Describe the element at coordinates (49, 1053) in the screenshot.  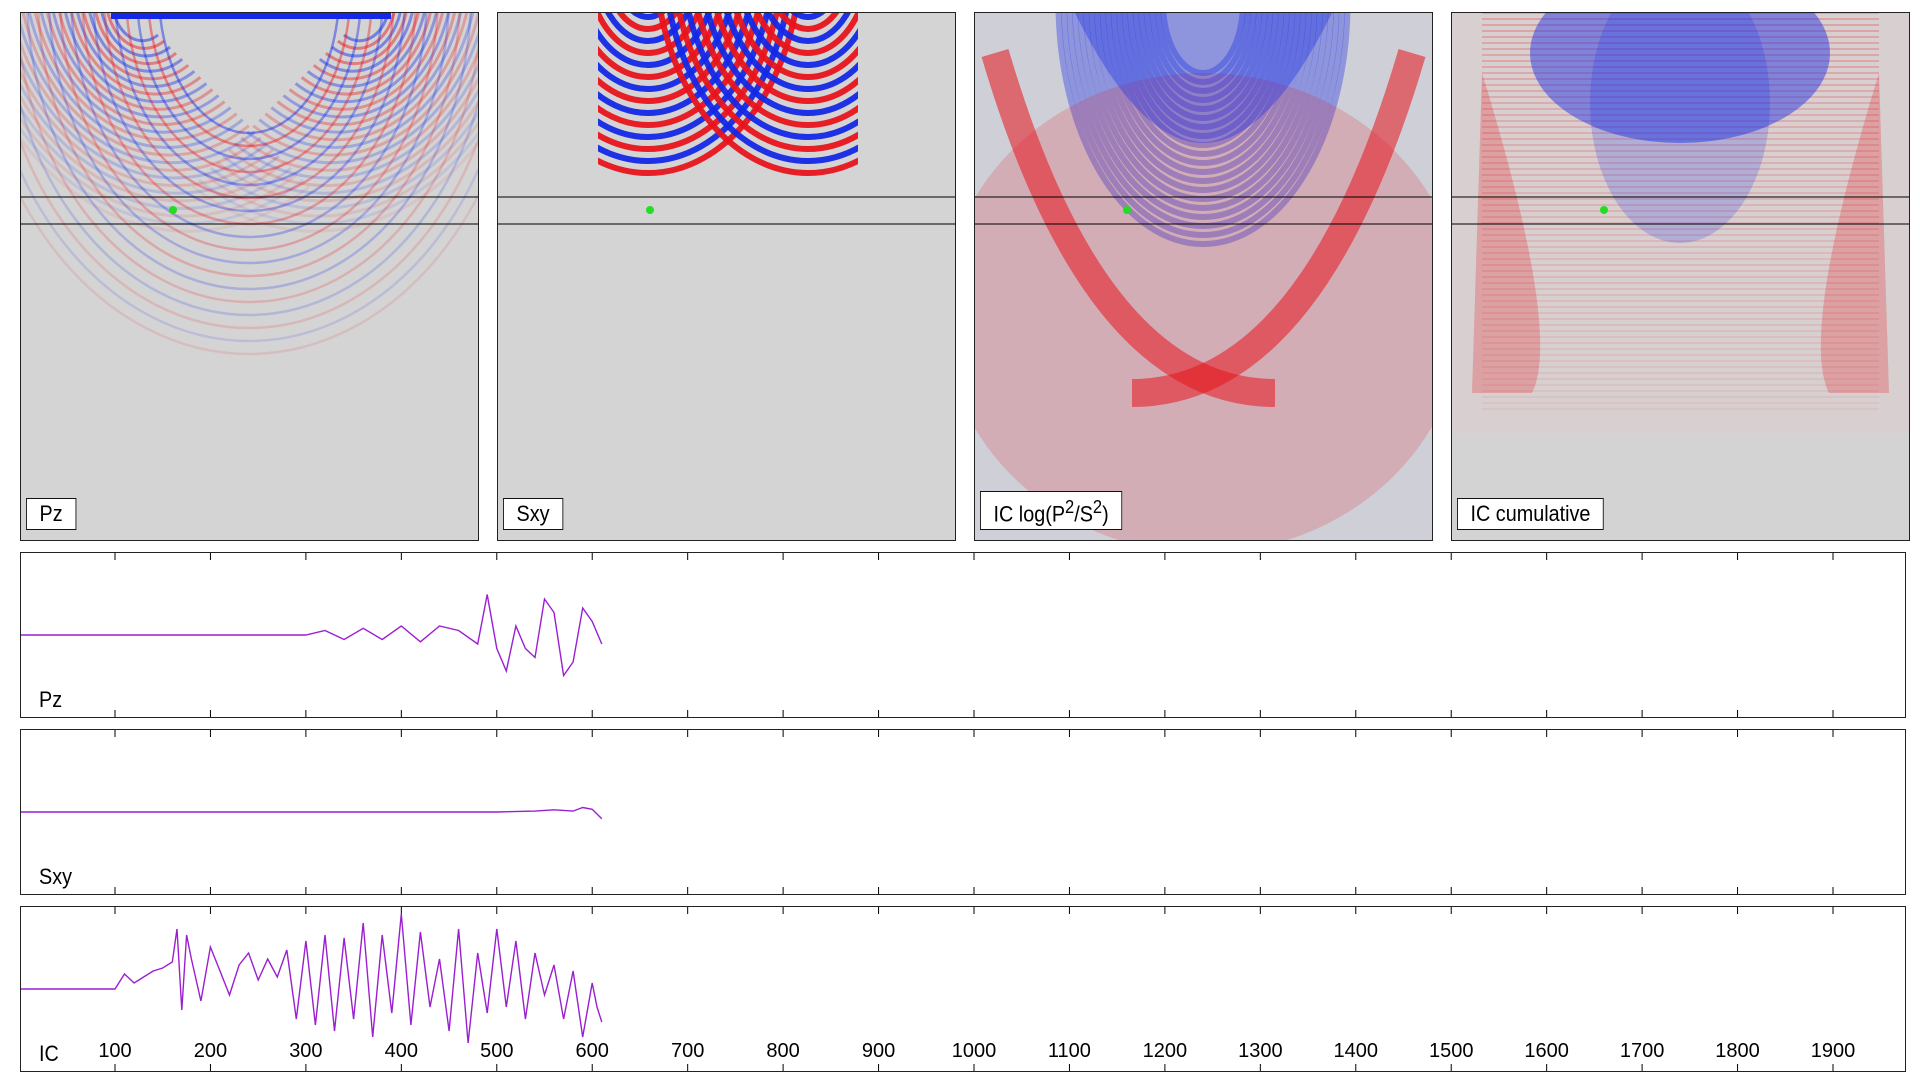
I see `trace-label-ic: IC` at that location.